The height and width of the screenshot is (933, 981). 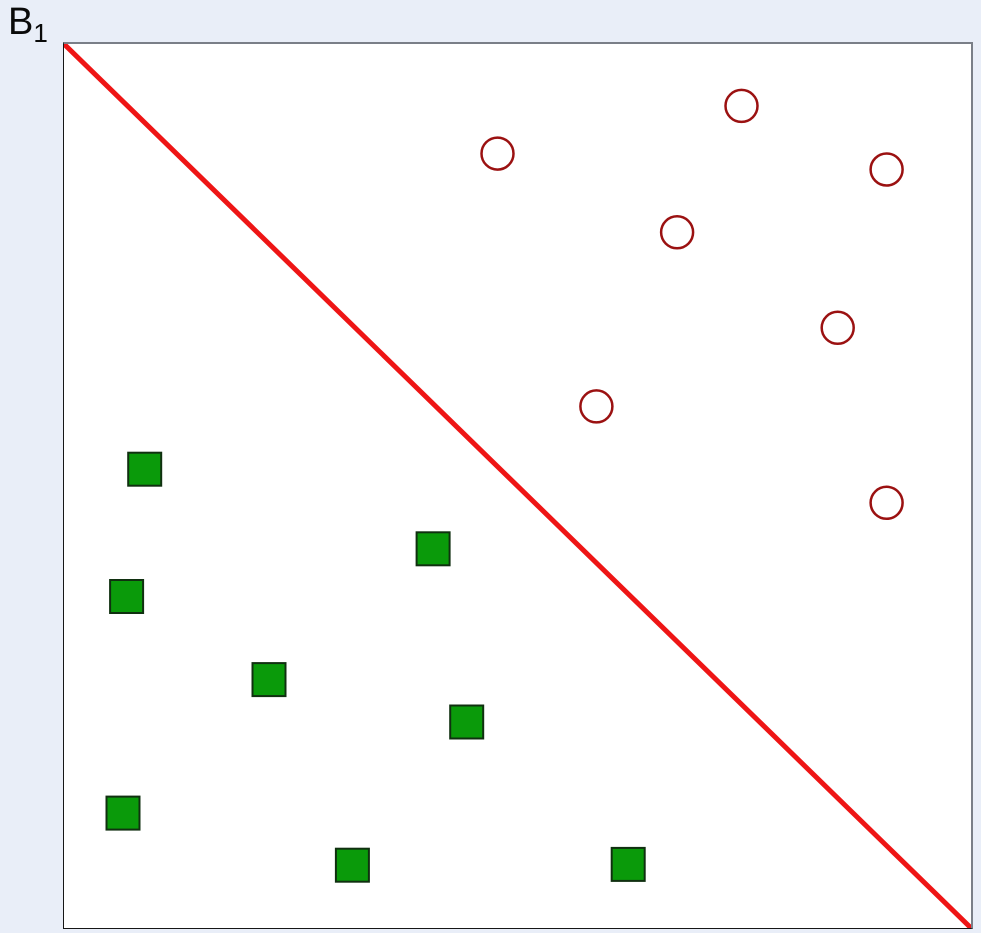 I want to click on boundary-label-base: B, so click(x=21, y=22).